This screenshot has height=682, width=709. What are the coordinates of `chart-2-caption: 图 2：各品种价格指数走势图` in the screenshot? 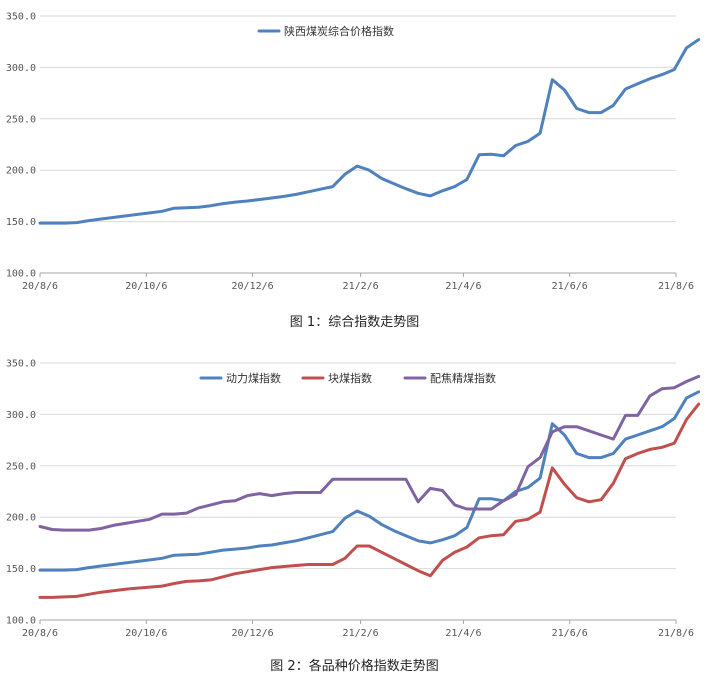 It's located at (354, 666).